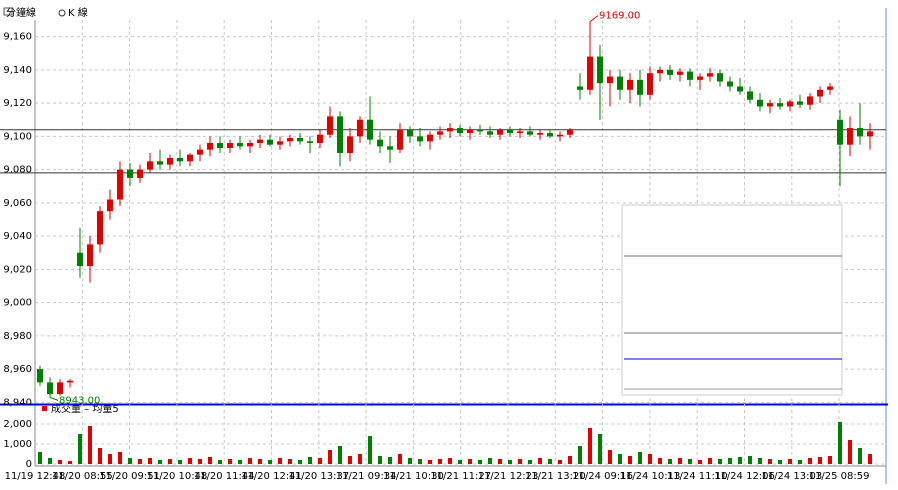 The width and height of the screenshot is (898, 490). I want to click on x-tick-label: 11/21 11:27, so click(460, 476).